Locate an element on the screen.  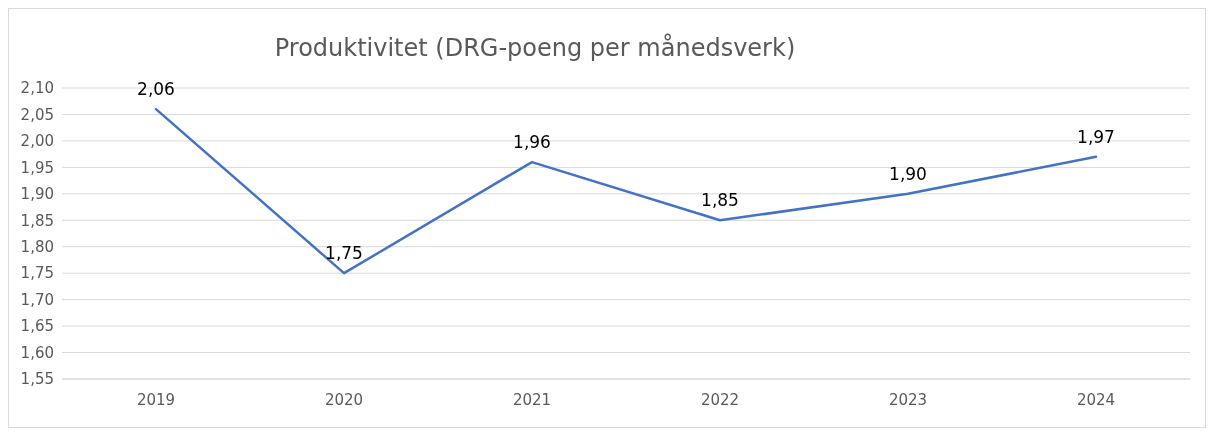
x-tick-label: 2023 is located at coordinates (908, 400).